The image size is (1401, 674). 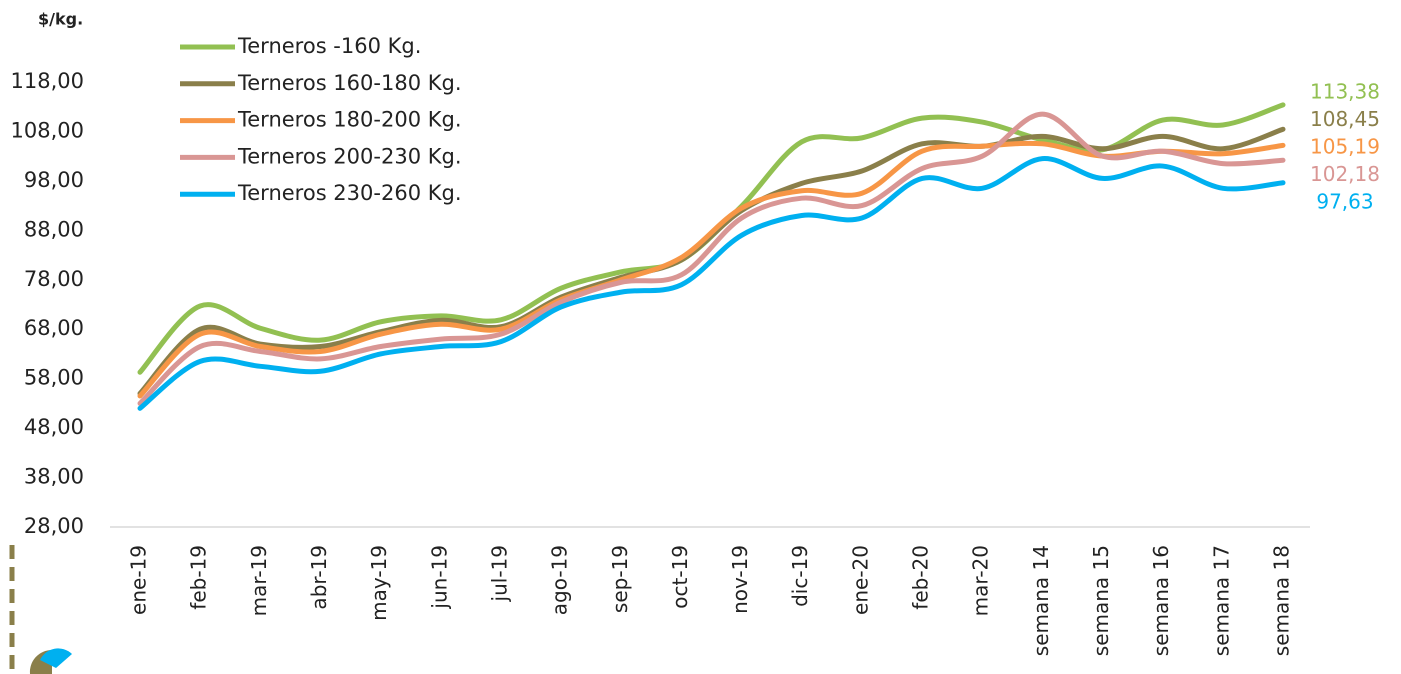 I want to click on legend-label: Terneros 200-230 Kg., so click(x=349, y=156).